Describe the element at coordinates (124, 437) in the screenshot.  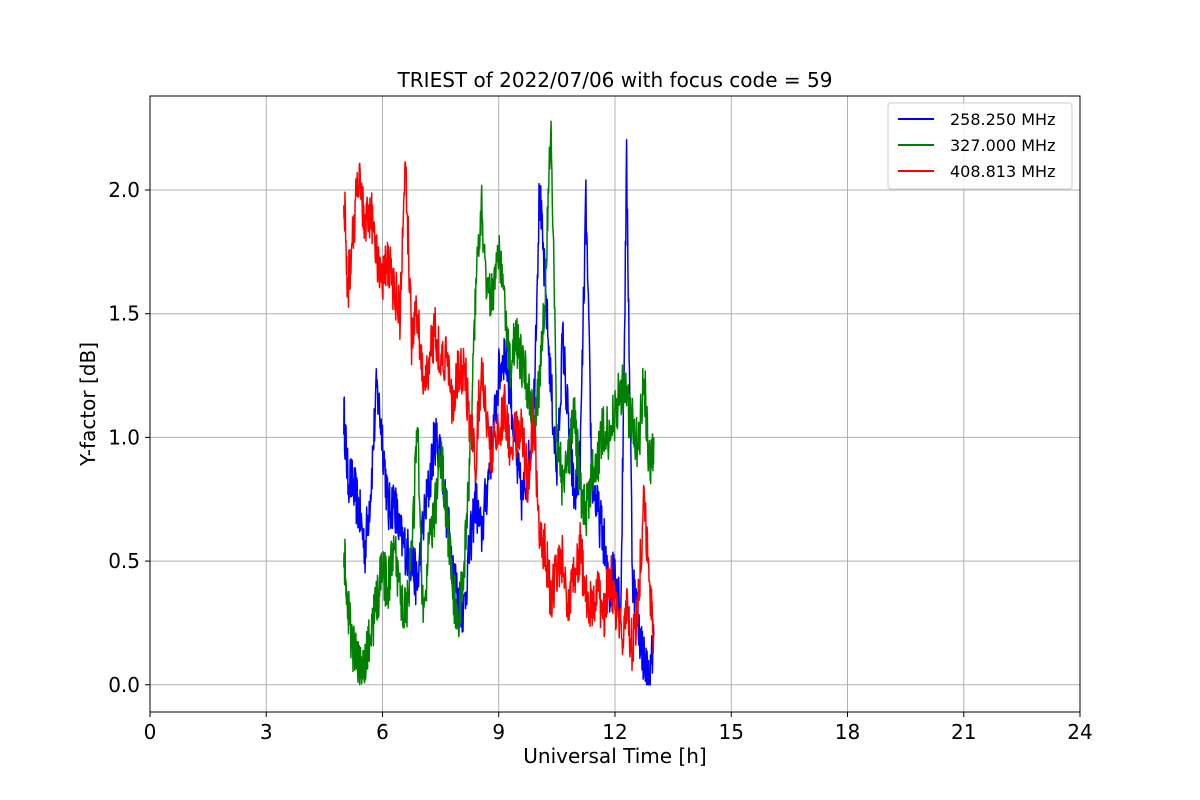
I see `y-tick-label: 1.0` at that location.